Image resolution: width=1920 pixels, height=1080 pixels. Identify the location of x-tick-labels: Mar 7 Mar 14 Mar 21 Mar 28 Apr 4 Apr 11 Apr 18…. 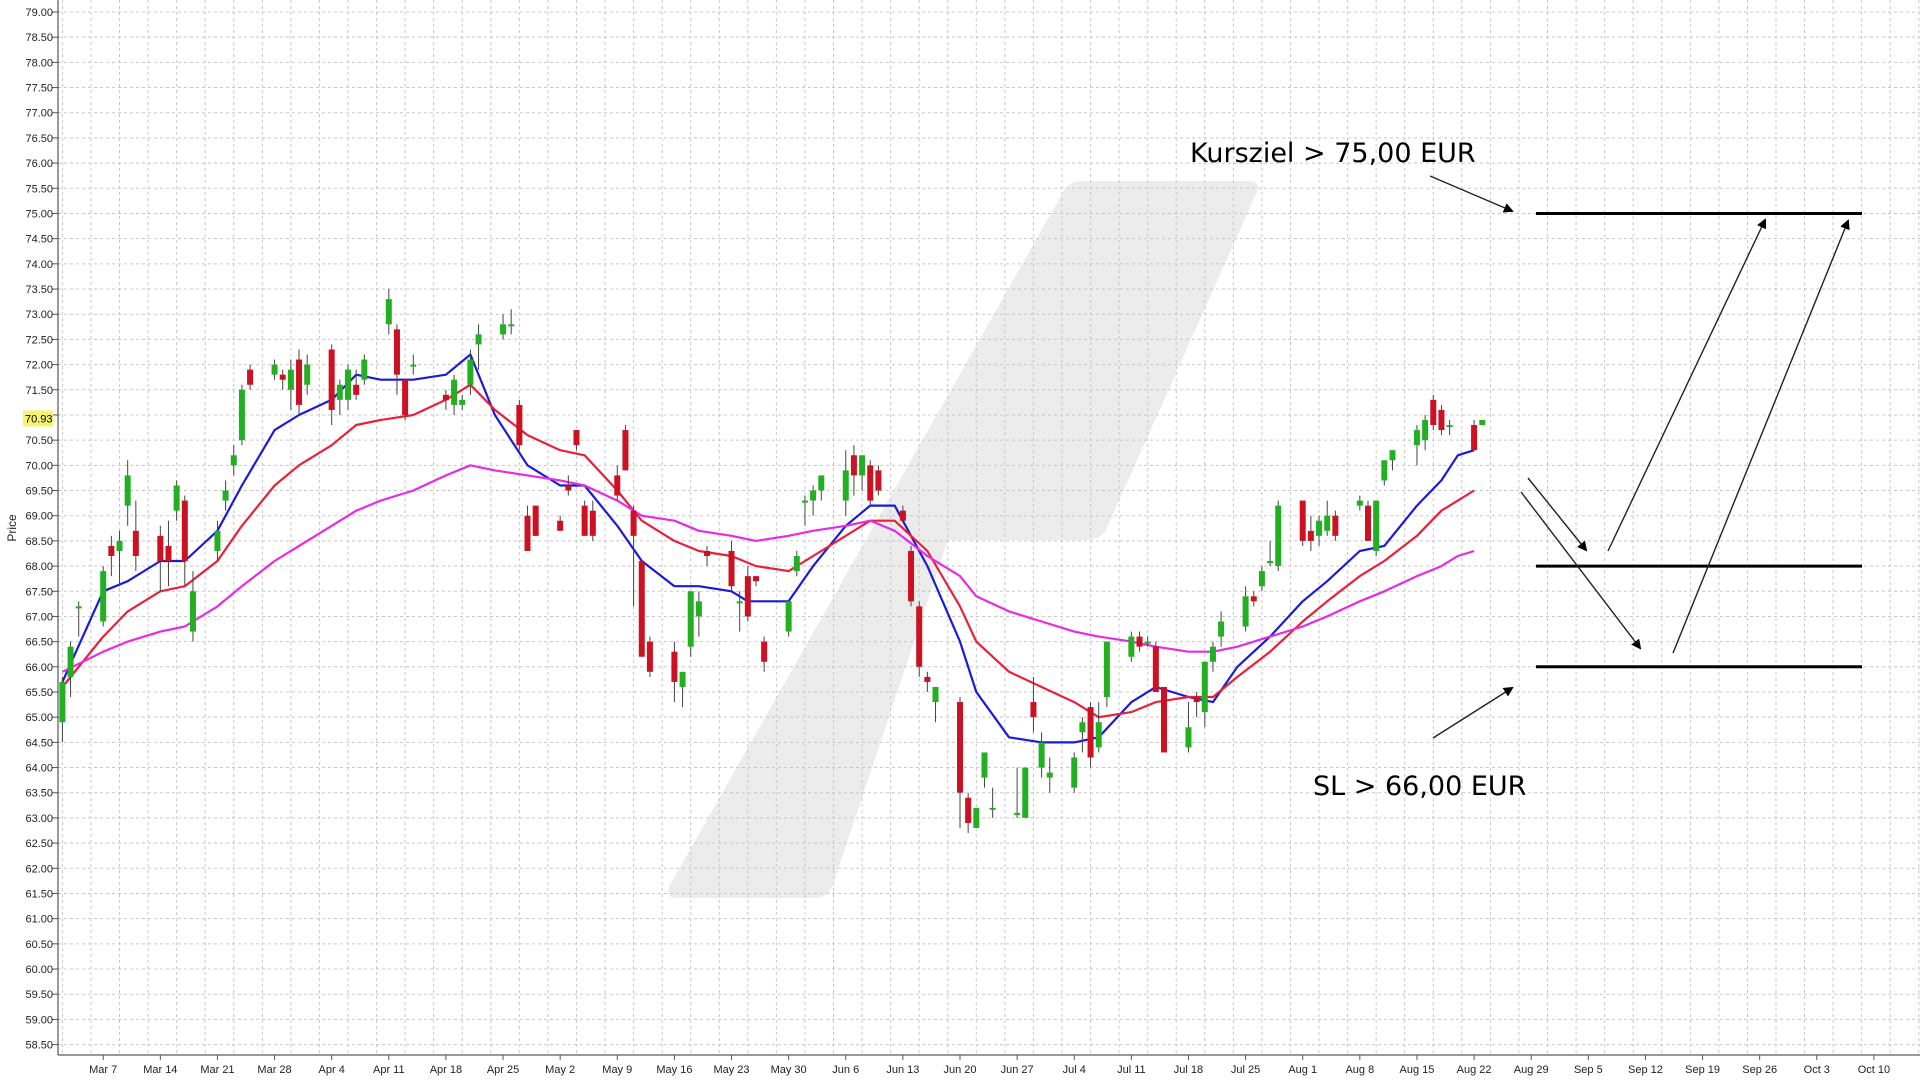
(989, 1065).